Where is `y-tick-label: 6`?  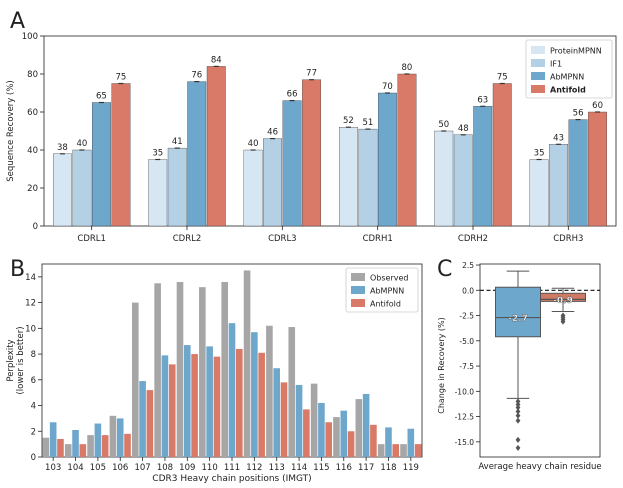
y-tick-label: 6 is located at coordinates (33, 381).